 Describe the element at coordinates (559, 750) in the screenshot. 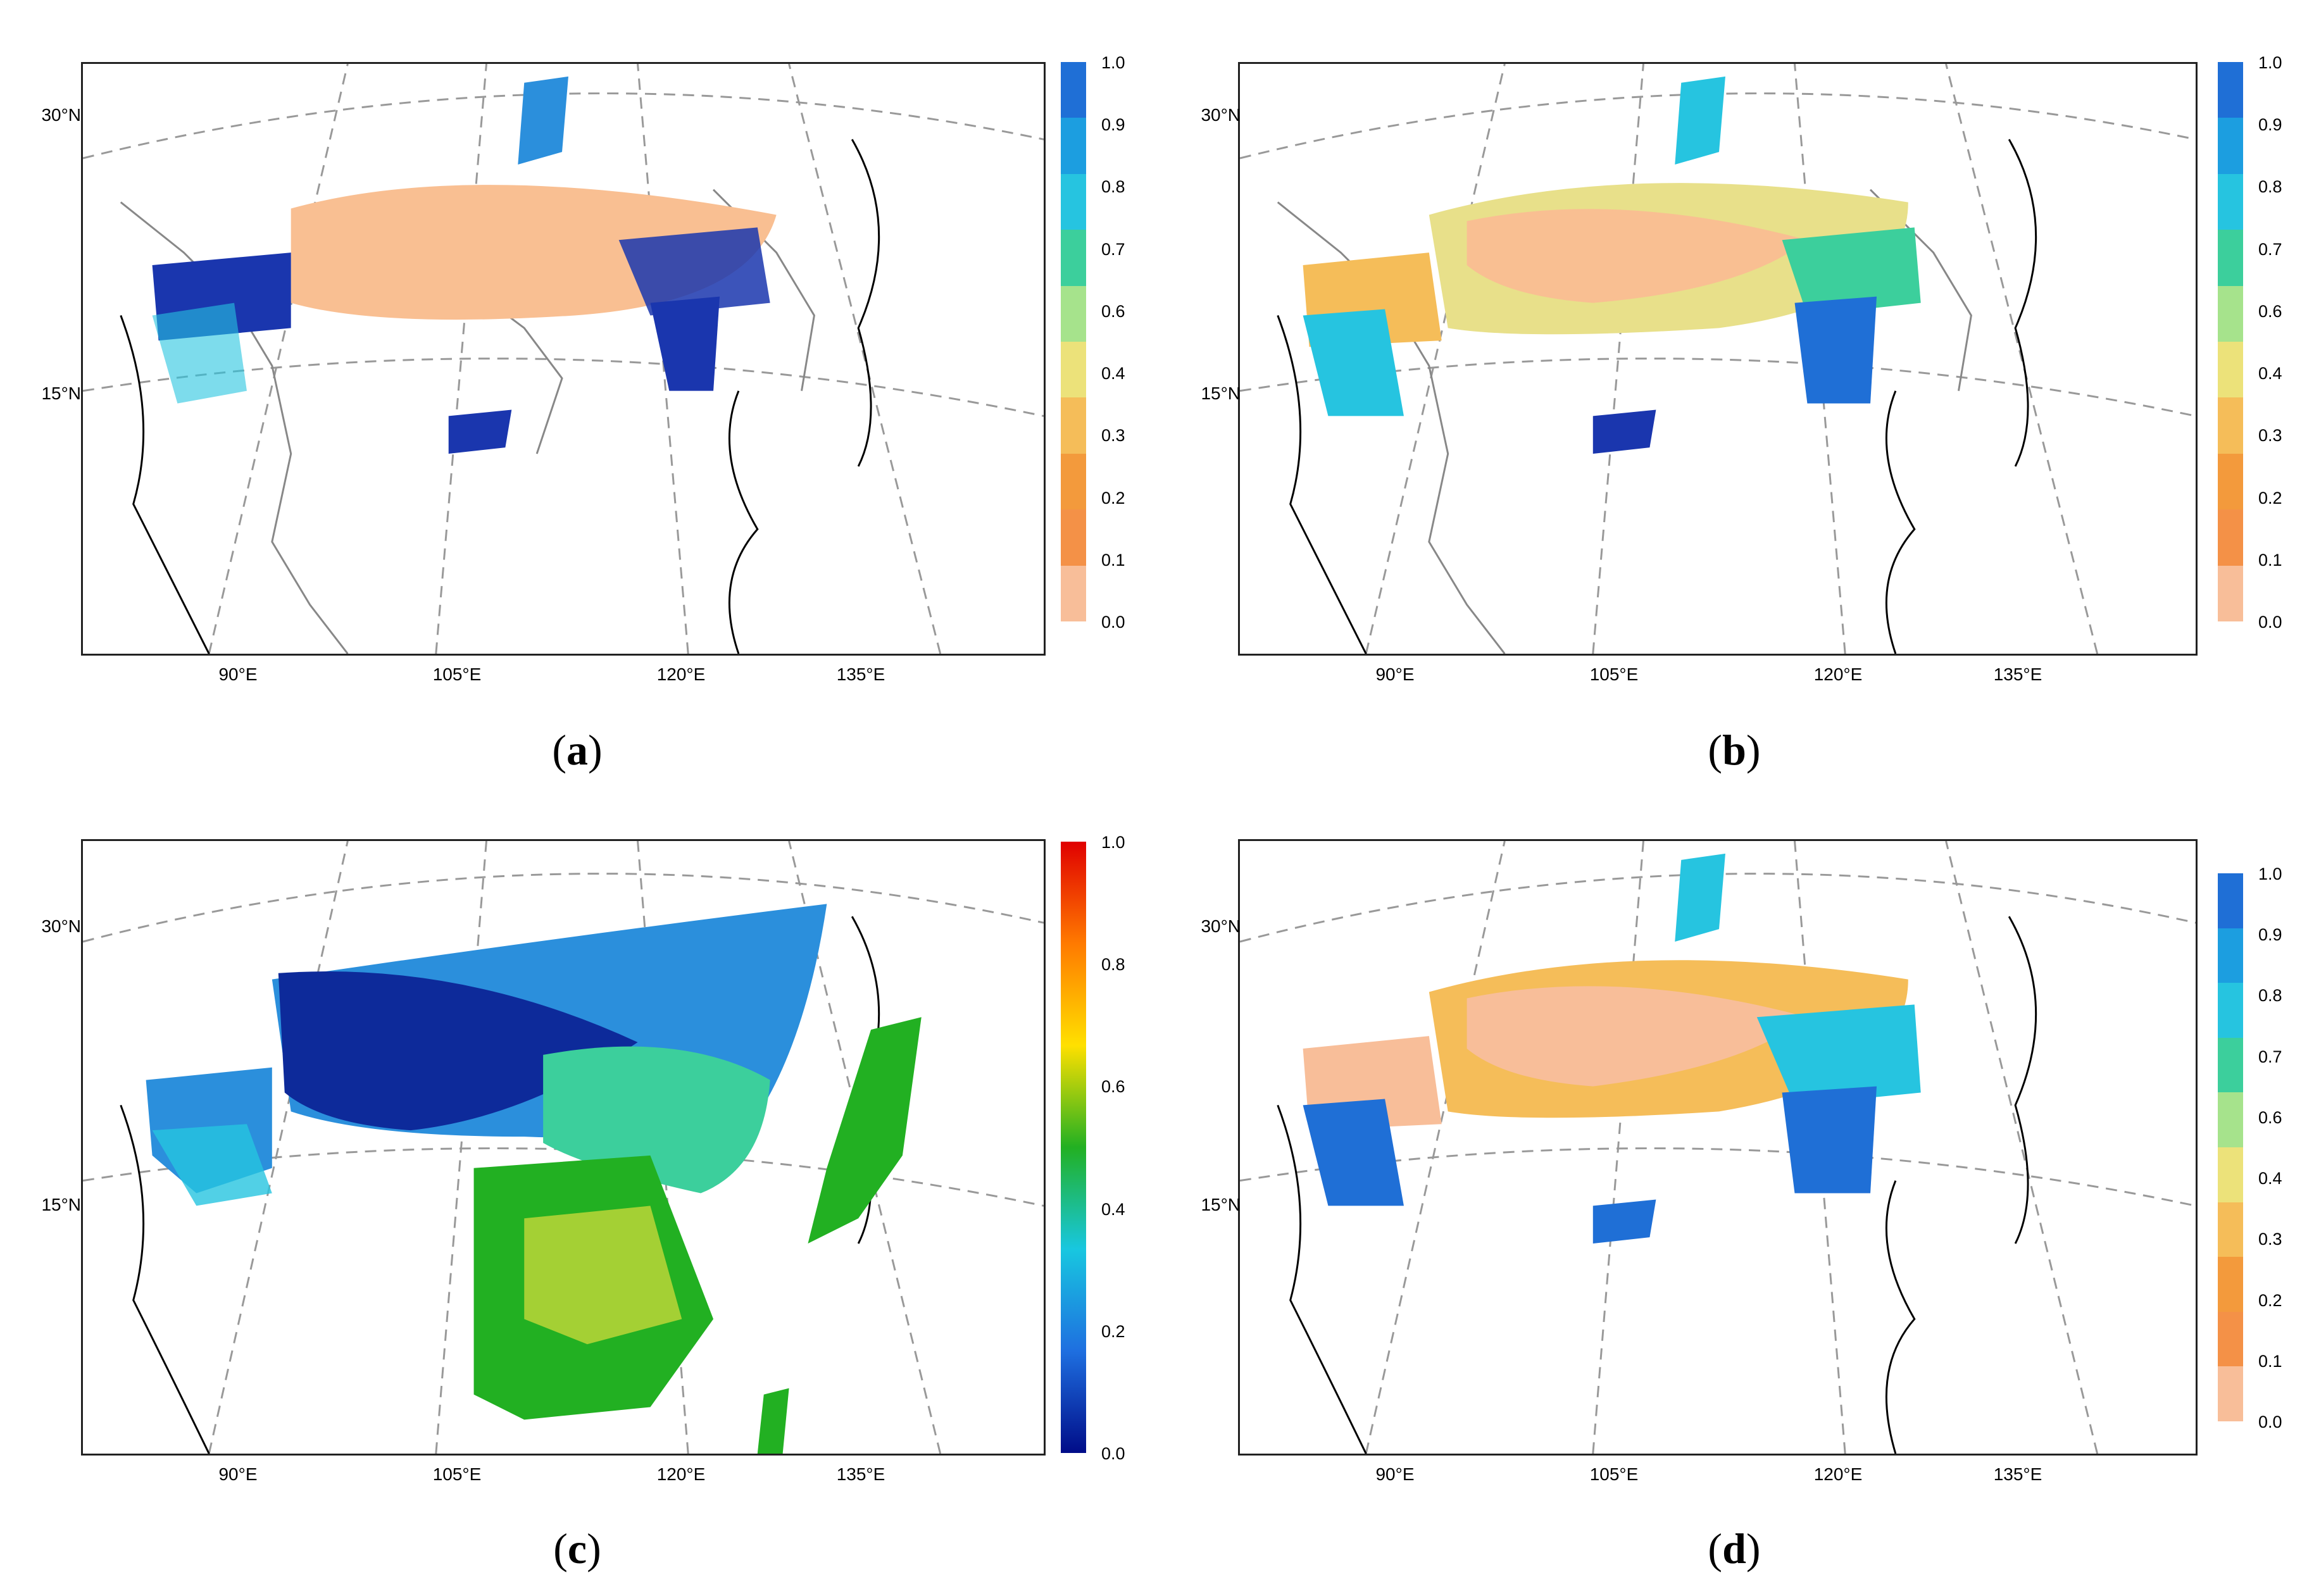

I see `panel-label-a-open: (` at that location.